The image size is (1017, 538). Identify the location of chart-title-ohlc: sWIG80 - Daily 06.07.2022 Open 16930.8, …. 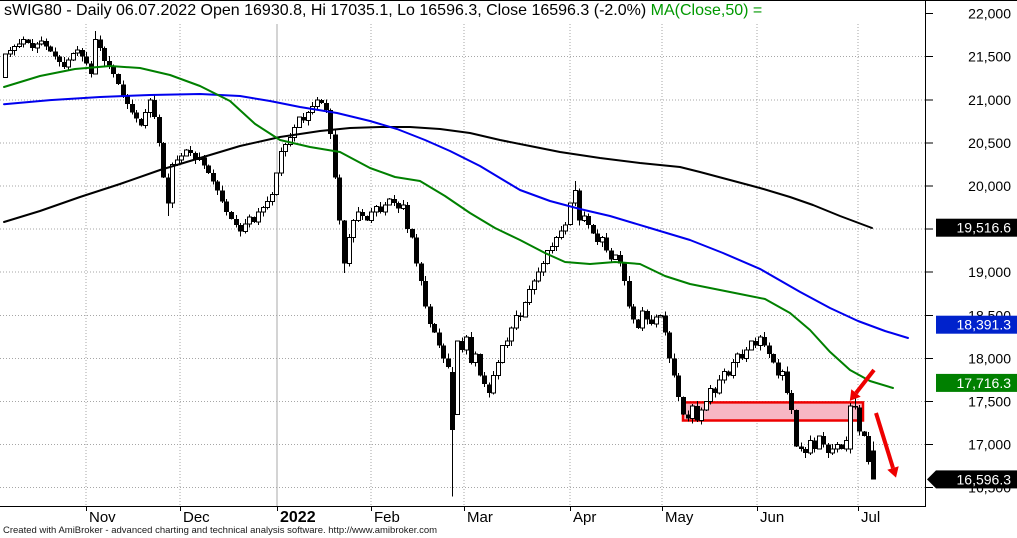
(327, 10).